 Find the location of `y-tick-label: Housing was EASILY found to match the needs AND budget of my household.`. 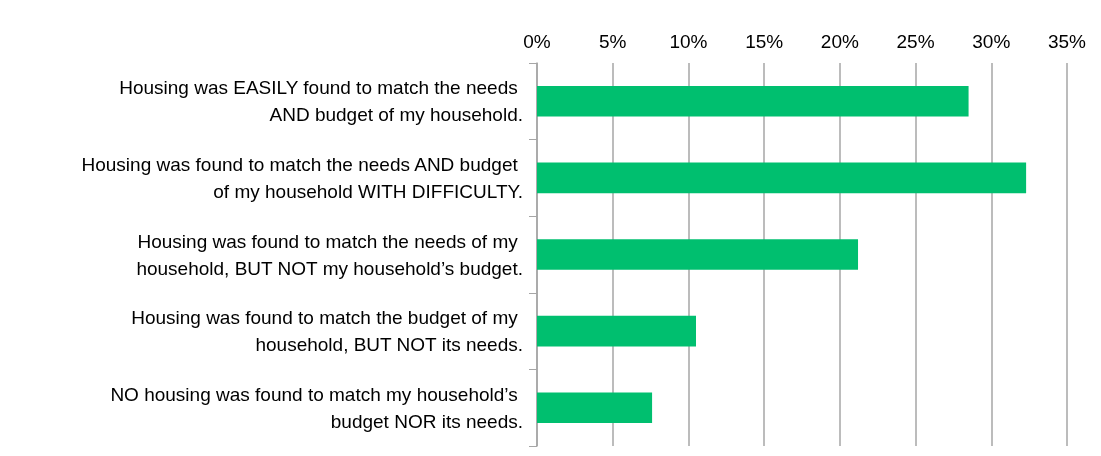

y-tick-label: Housing was EASILY found to match the needs AND budget of my household. is located at coordinates (321, 101).